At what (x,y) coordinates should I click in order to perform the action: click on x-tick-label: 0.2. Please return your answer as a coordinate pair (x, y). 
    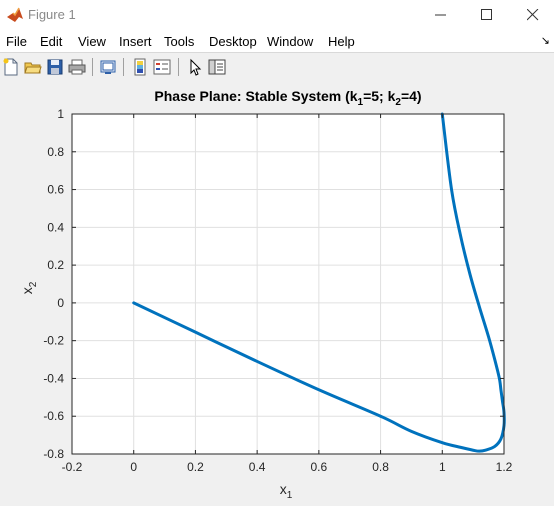
    Looking at the image, I should click on (195, 467).